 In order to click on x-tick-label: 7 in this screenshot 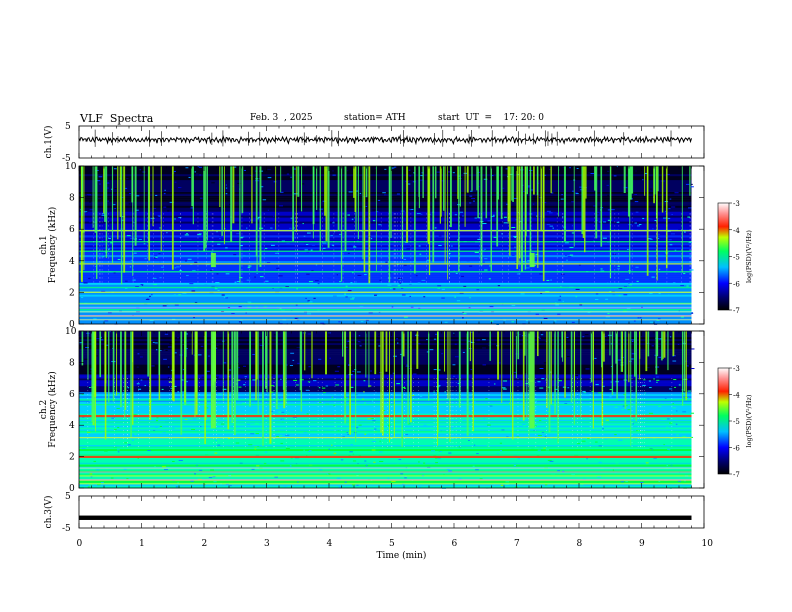, I will do `click(517, 544)`.